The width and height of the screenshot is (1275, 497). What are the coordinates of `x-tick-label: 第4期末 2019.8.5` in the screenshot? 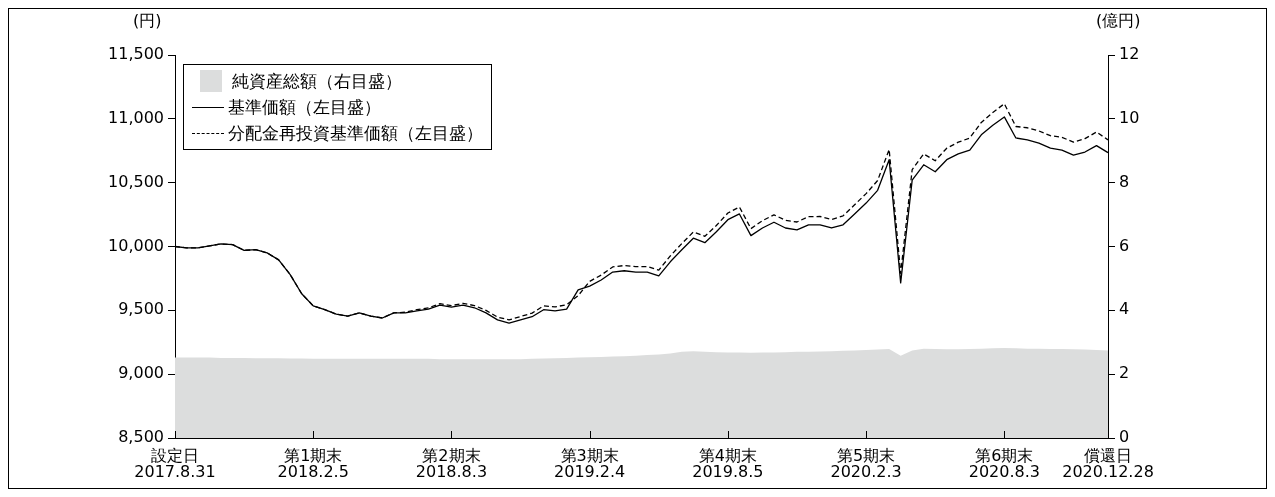 It's located at (728, 463).